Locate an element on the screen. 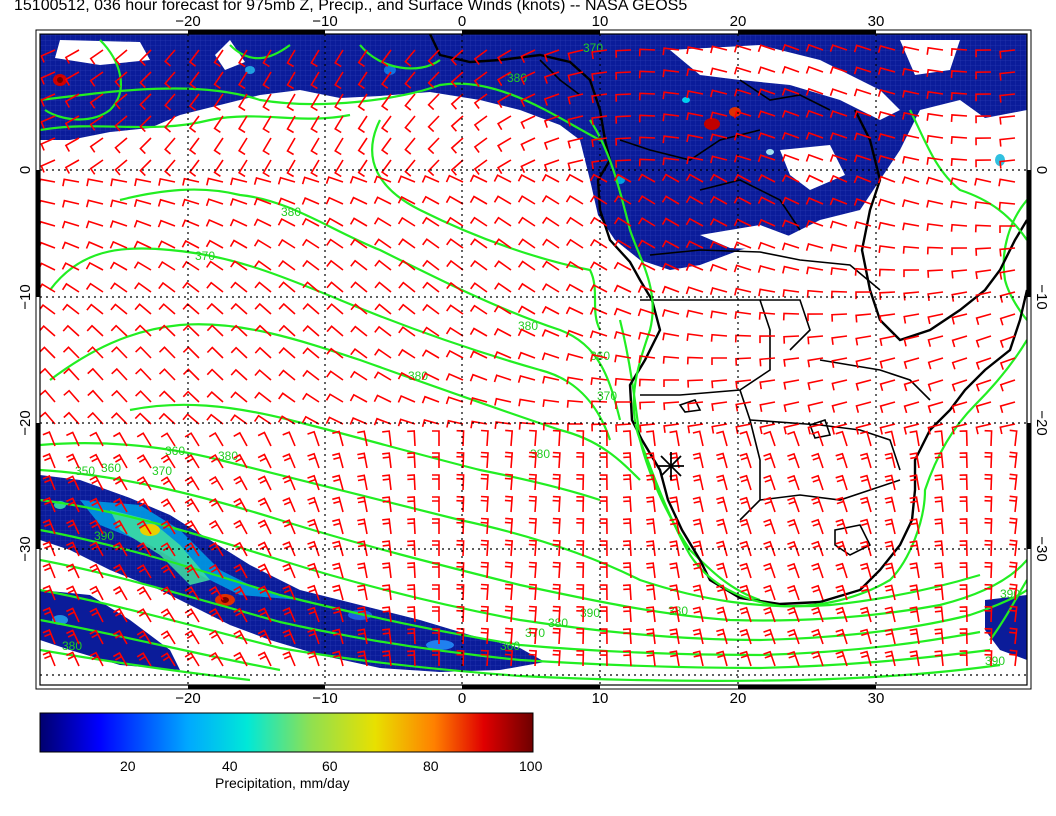 Image resolution: width=1056 pixels, height=816 pixels. contour-label: 380 is located at coordinates (418, 376).